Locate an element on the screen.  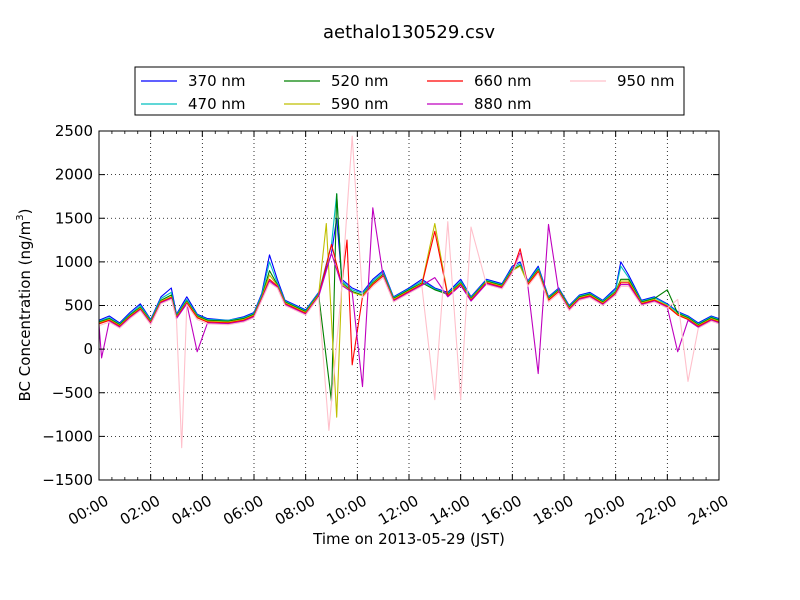
legend-label: 660 nm is located at coordinates (503, 81).